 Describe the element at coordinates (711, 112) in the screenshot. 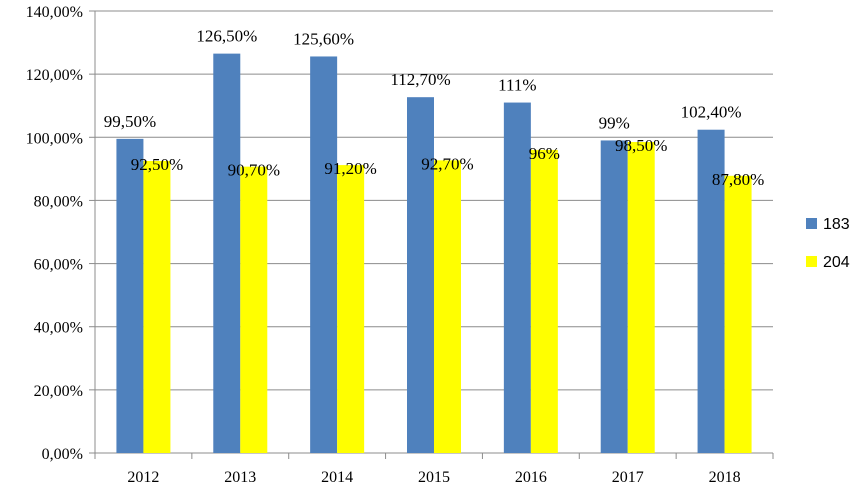

I see `data-label: 102,40%` at that location.